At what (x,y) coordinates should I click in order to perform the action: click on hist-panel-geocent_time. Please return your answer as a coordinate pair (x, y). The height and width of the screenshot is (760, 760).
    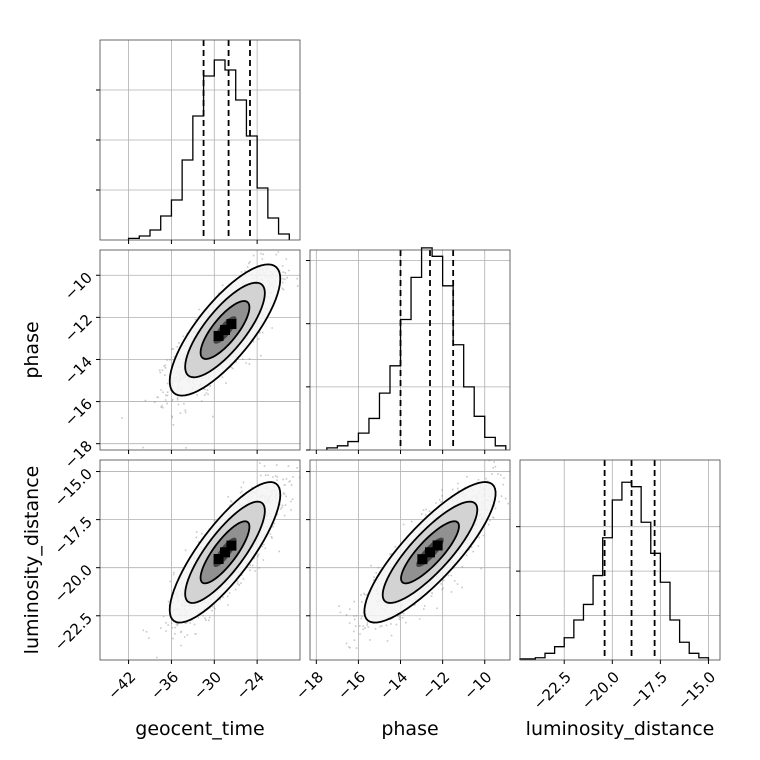
    Looking at the image, I should click on (198, 141).